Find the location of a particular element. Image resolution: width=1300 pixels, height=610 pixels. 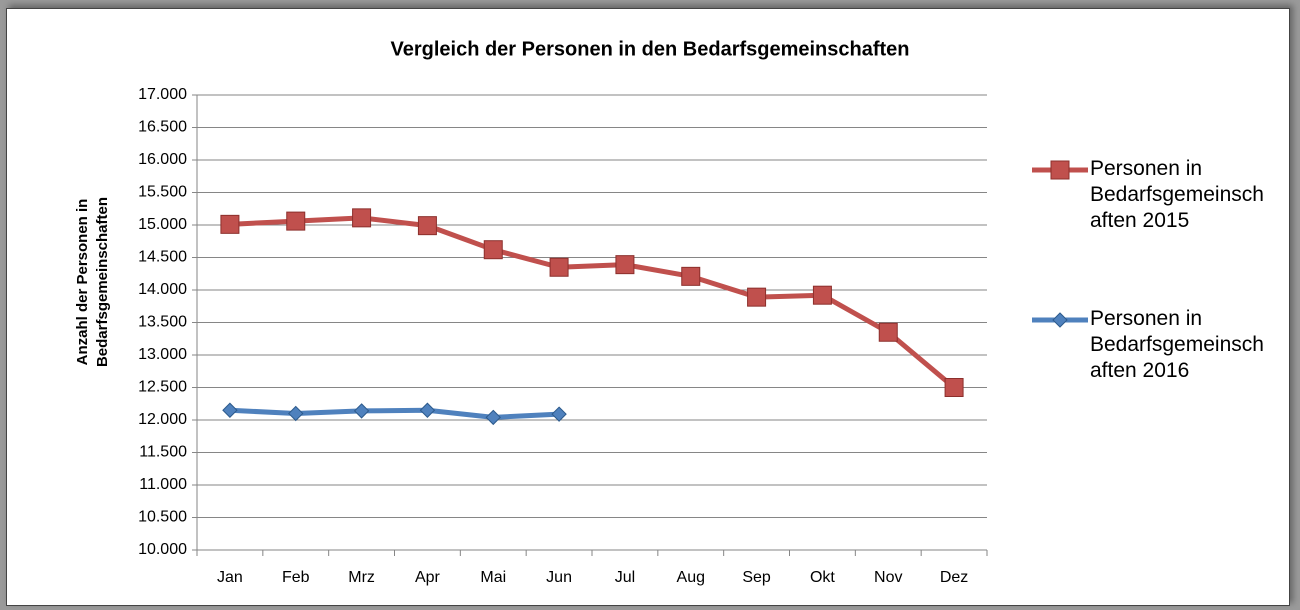

x-tick-label: Sep is located at coordinates (756, 577).